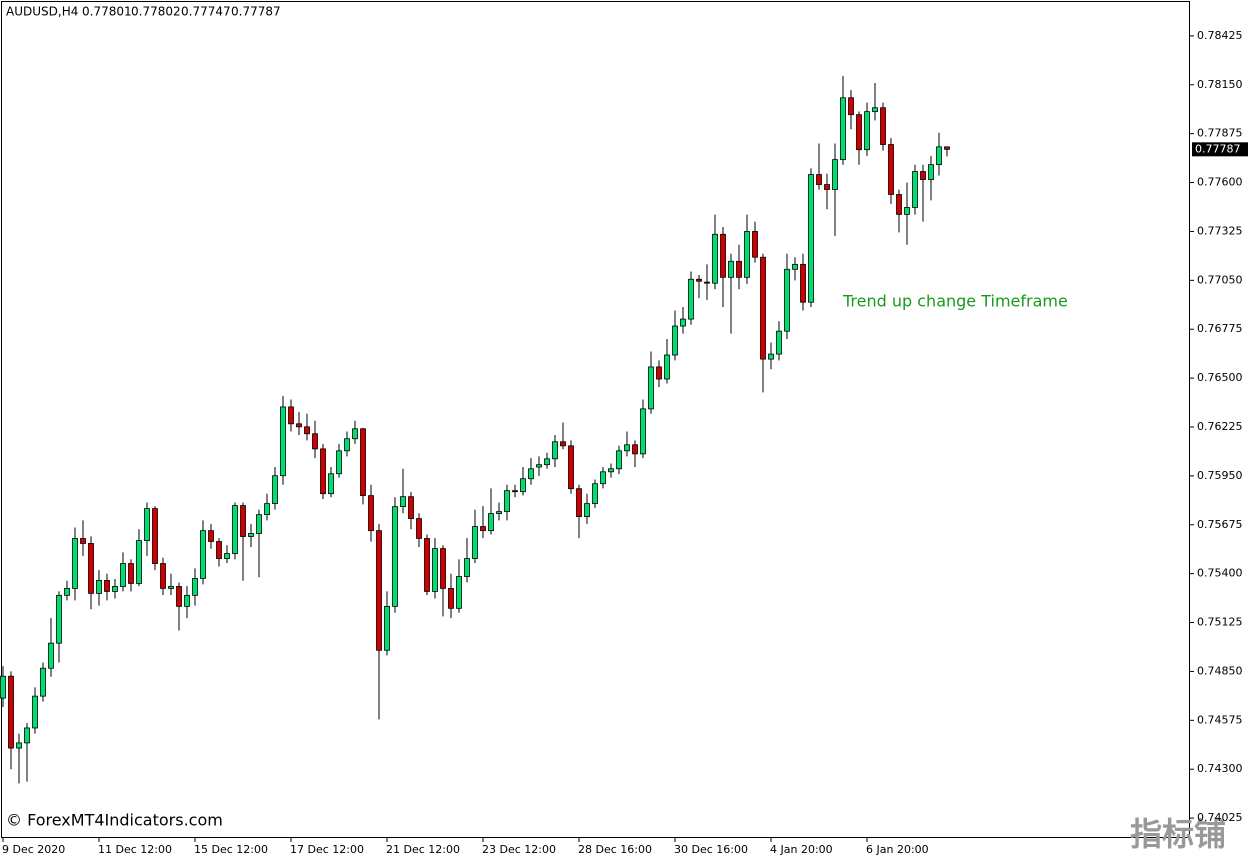 This screenshot has height=862, width=1253. What do you see at coordinates (107, 12) in the screenshot?
I see `open-value: 0.77801` at bounding box center [107, 12].